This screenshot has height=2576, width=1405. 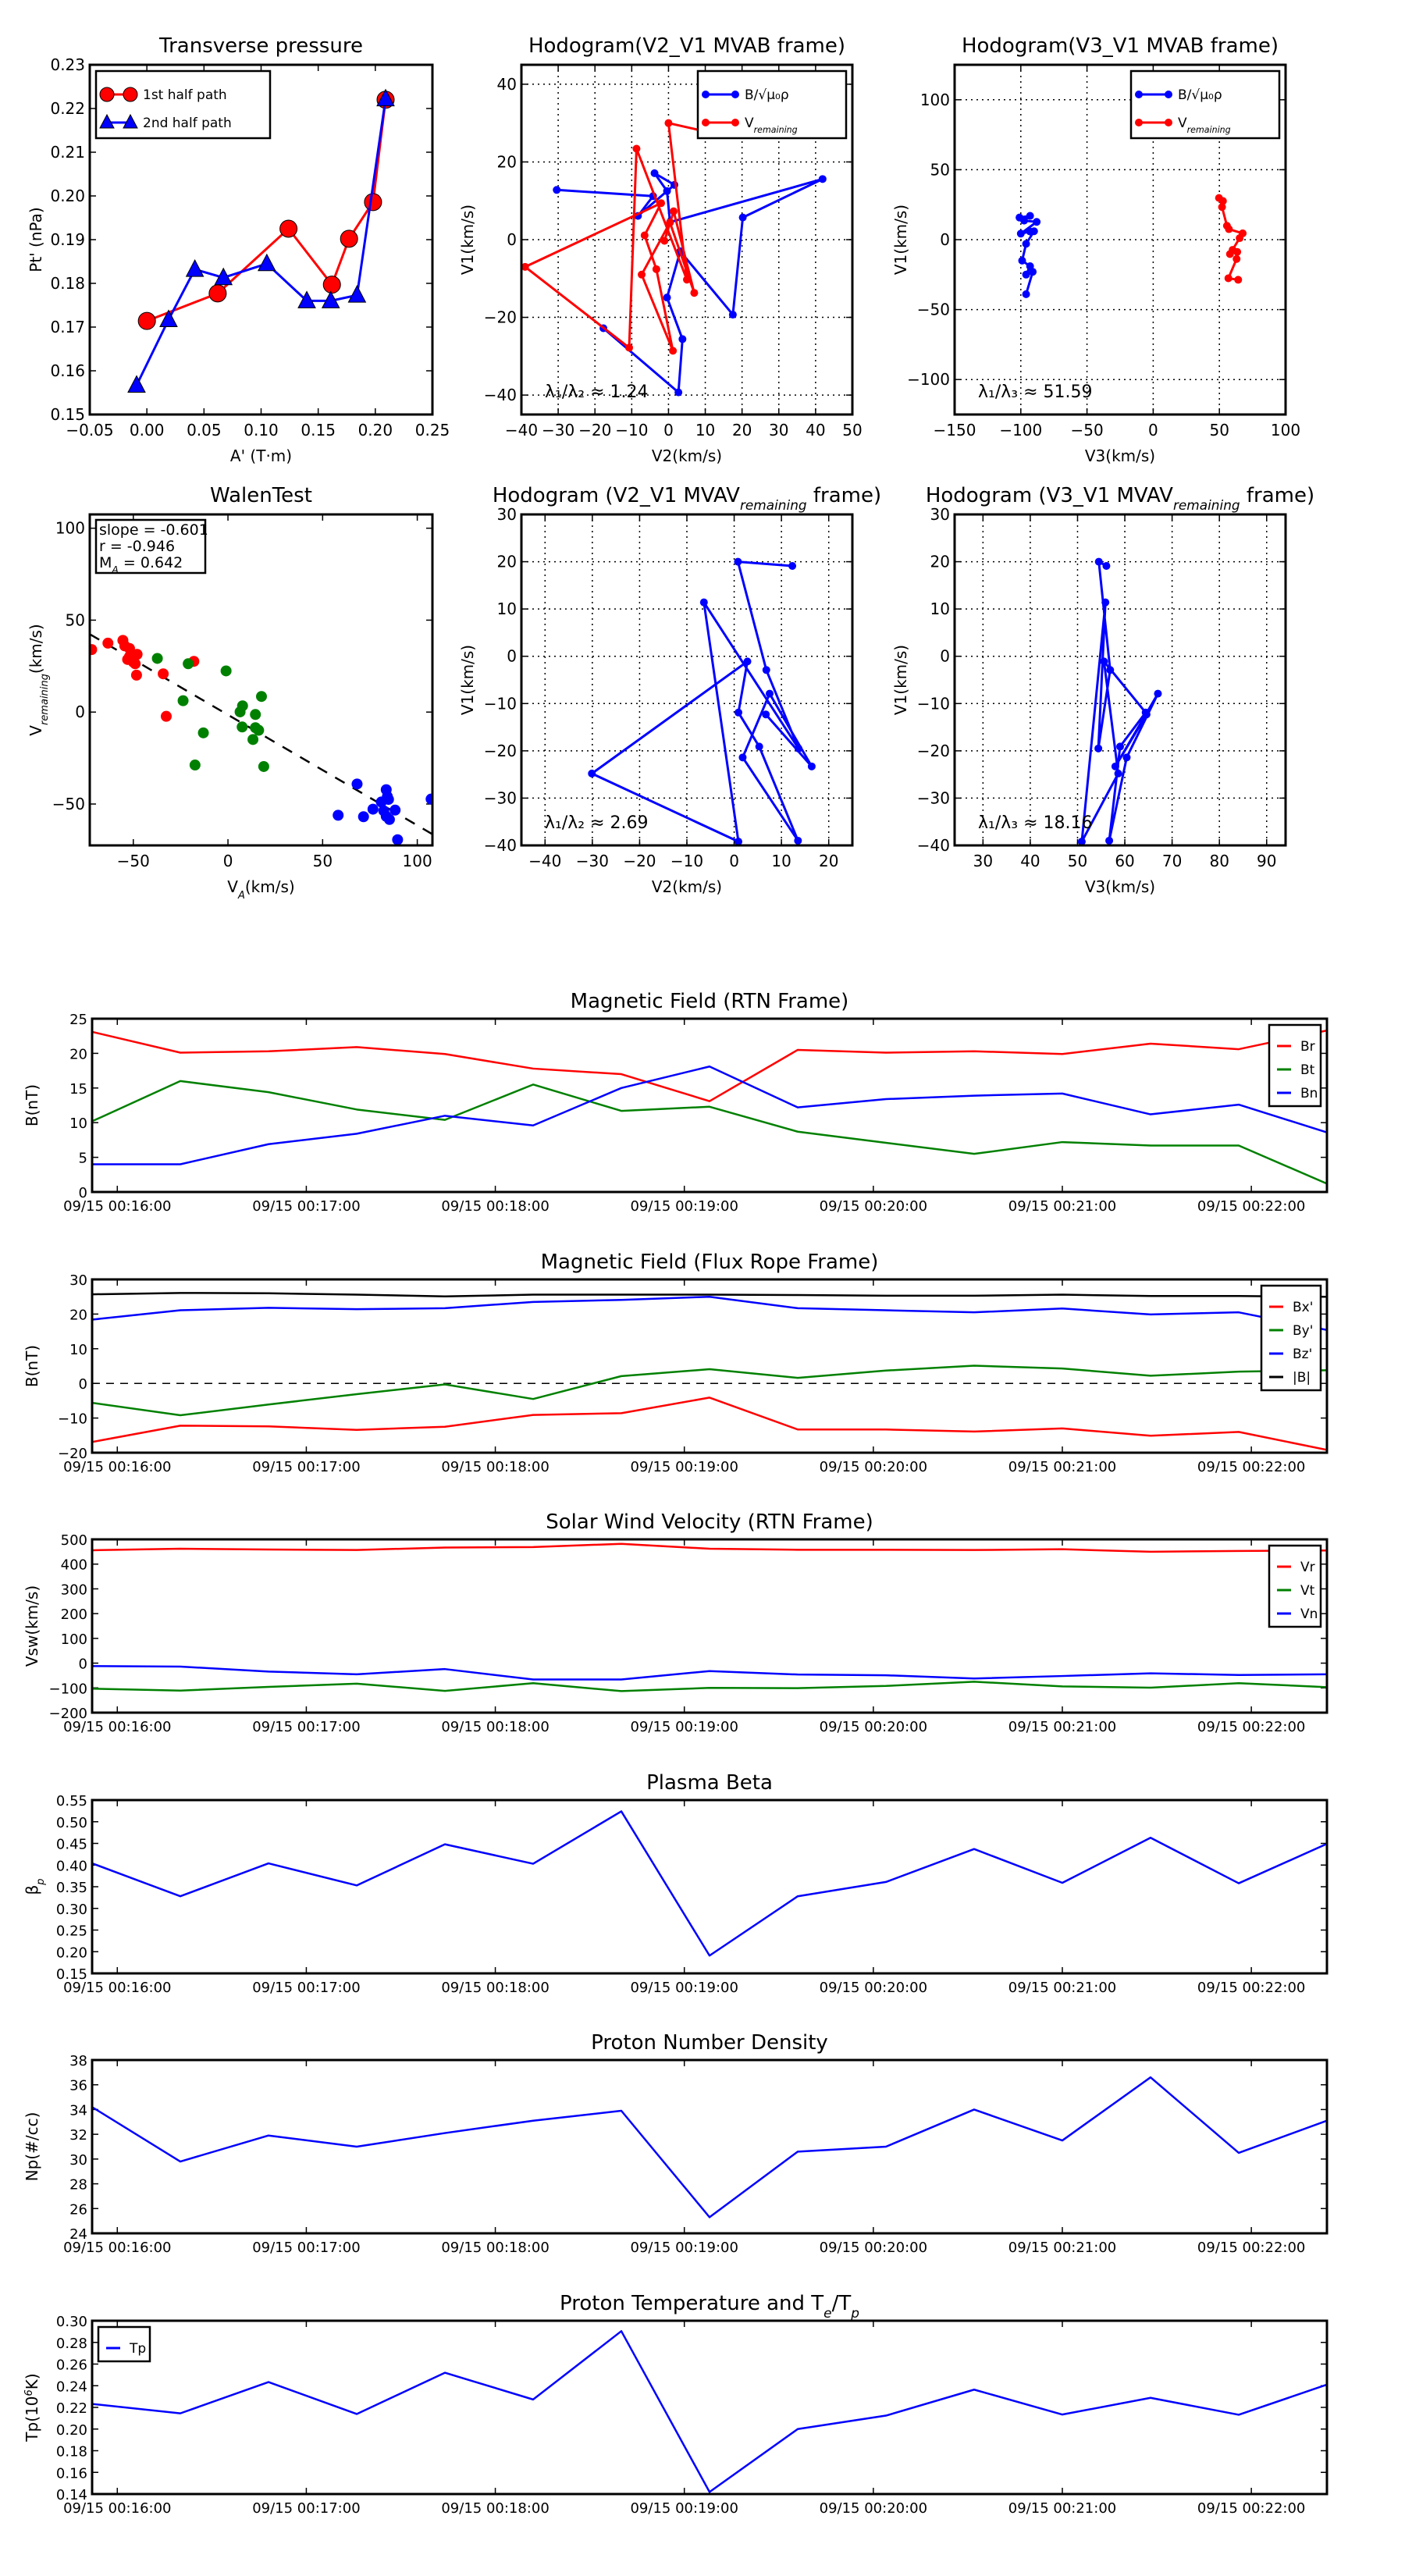 What do you see at coordinates (687, 240) in the screenshot?
I see `plot-frame` at bounding box center [687, 240].